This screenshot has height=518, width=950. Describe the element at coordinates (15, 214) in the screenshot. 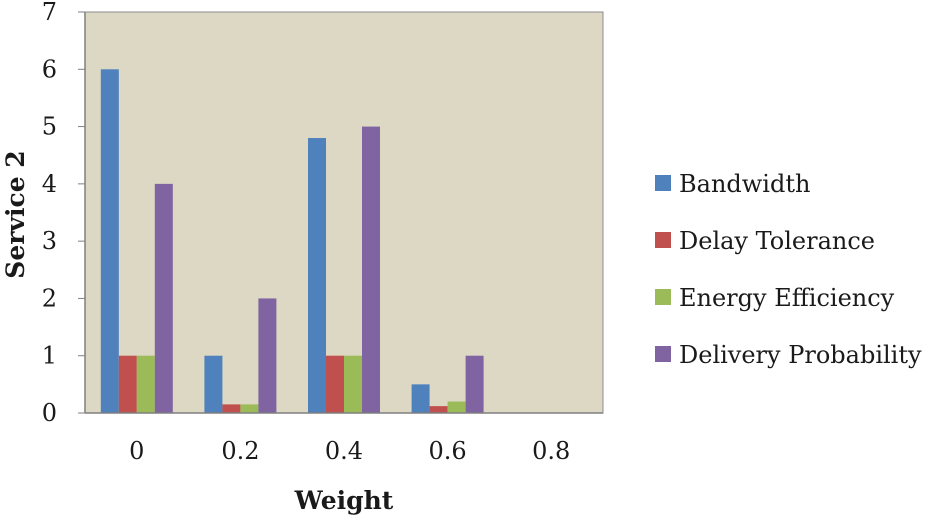

I see `y-axis-title: Service 2` at that location.